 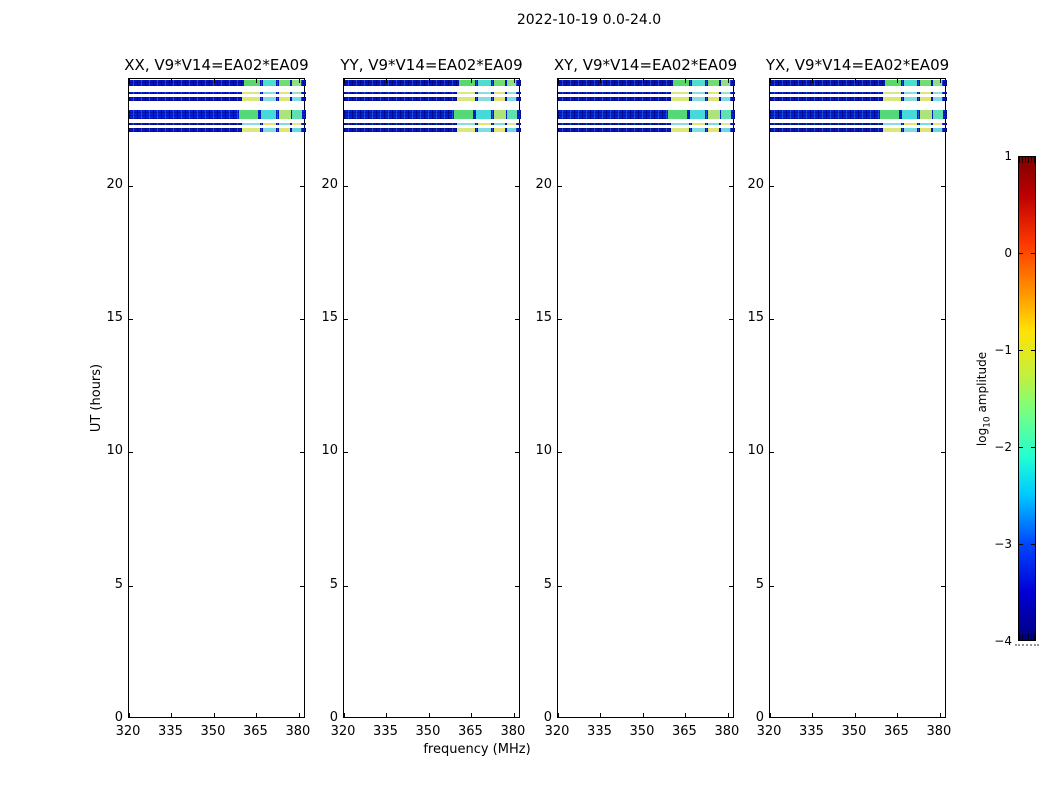 I want to click on panel-title: YY, V9*V14=EA02*EA09, so click(x=431, y=65).